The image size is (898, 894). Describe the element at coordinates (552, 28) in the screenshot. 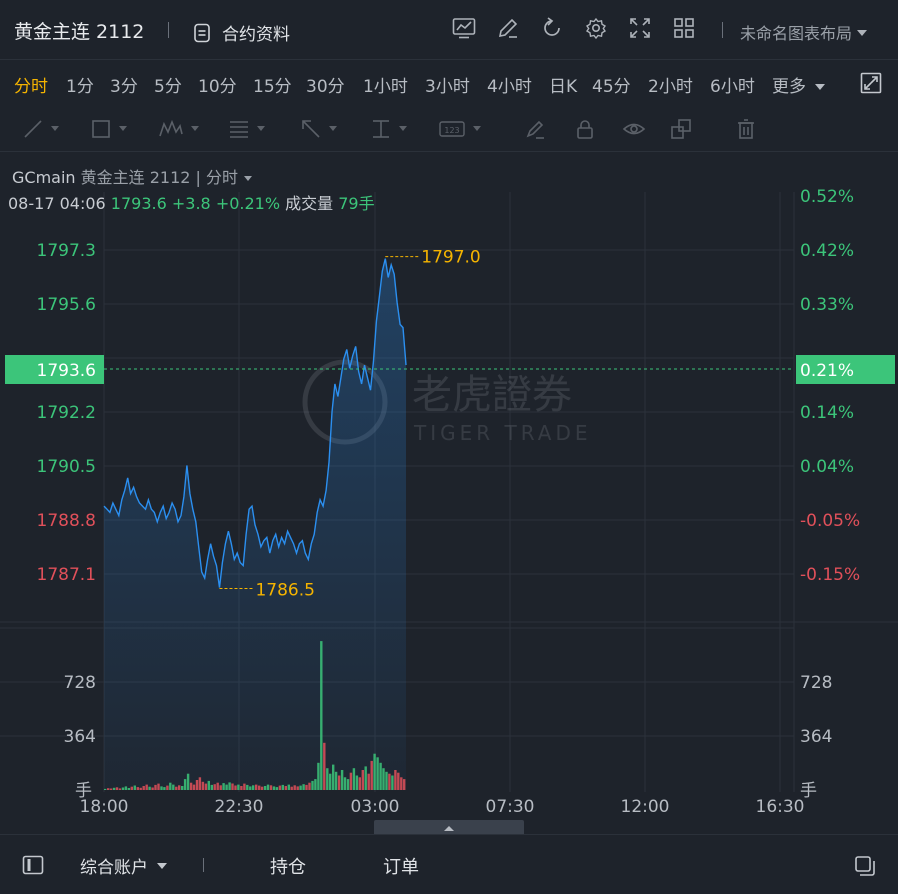

I see `refresh-icon` at that location.